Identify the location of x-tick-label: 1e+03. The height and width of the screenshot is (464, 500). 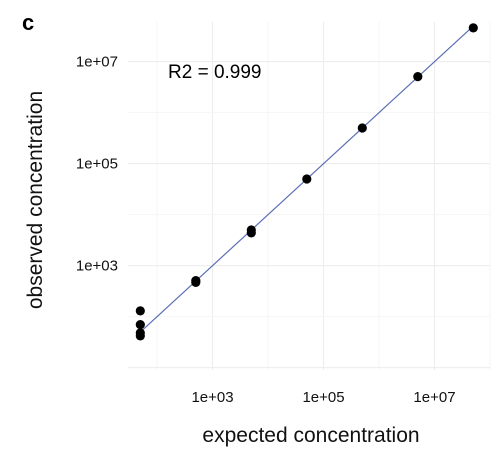
(212, 397).